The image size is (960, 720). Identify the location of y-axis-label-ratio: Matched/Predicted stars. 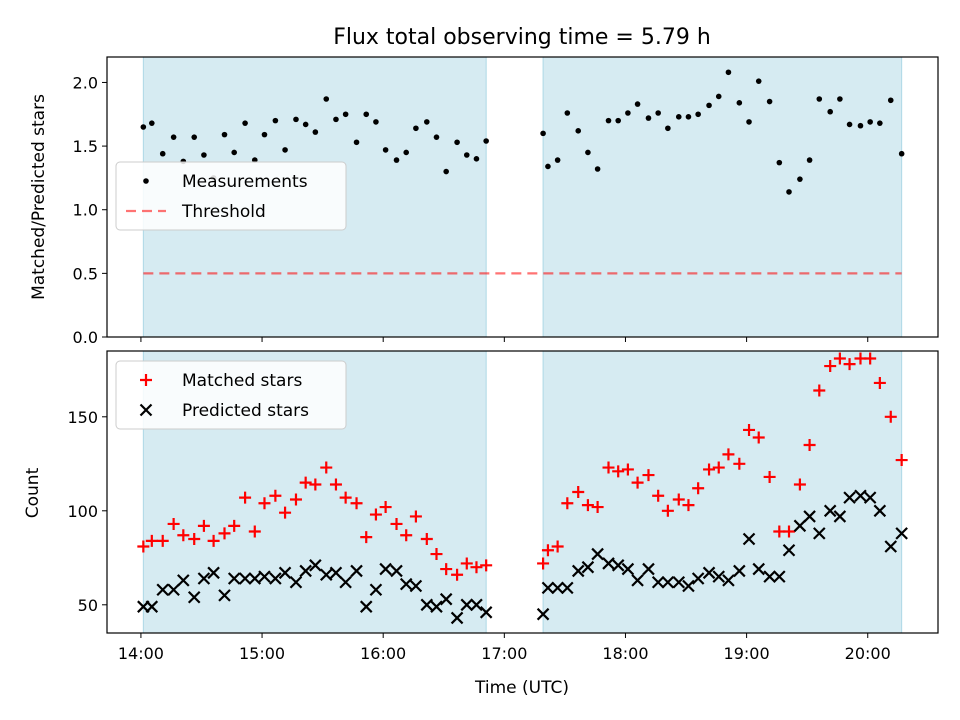
(39, 197).